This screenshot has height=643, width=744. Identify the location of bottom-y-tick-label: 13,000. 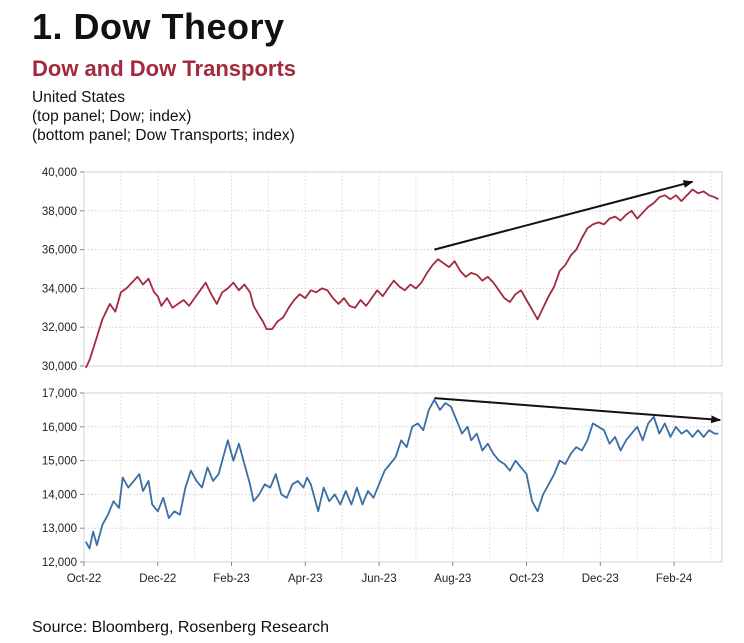
(59, 529).